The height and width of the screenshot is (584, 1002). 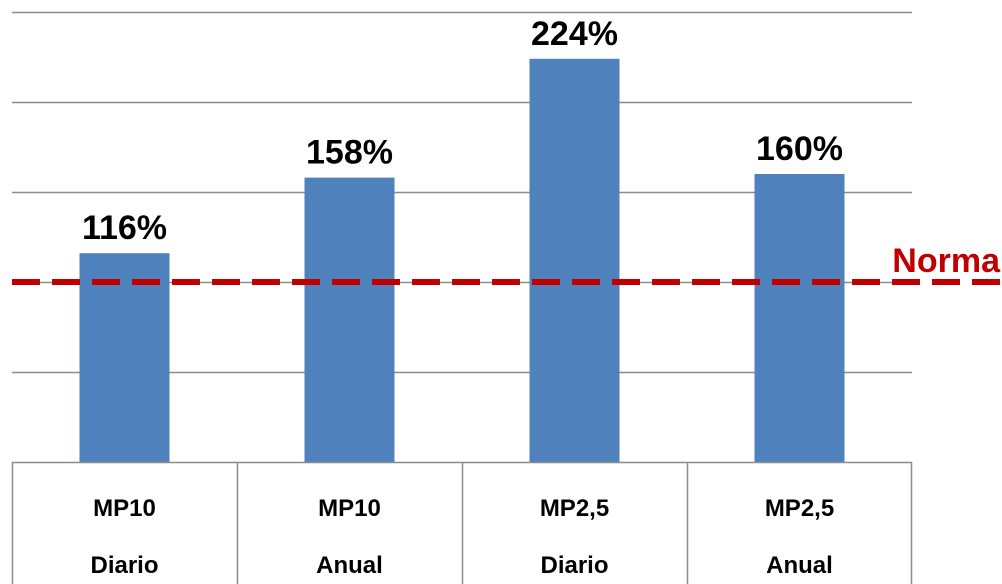 What do you see at coordinates (799, 149) in the screenshot?
I see `bar-value-label: 160%` at bounding box center [799, 149].